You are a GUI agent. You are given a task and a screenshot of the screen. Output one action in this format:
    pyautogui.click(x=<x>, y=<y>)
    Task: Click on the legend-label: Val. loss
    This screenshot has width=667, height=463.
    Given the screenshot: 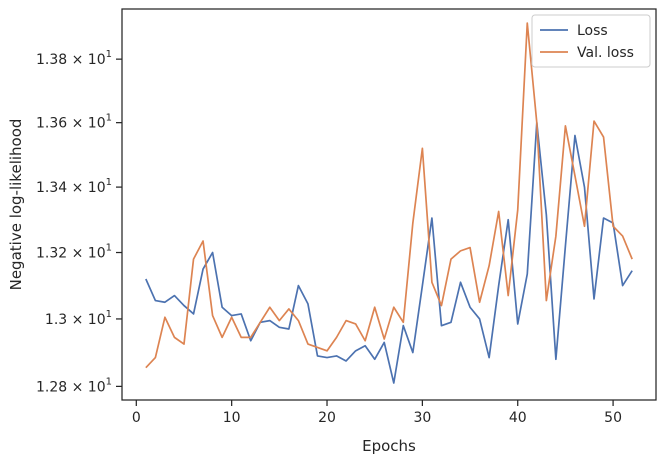 What is the action you would take?
    pyautogui.click(x=605, y=53)
    